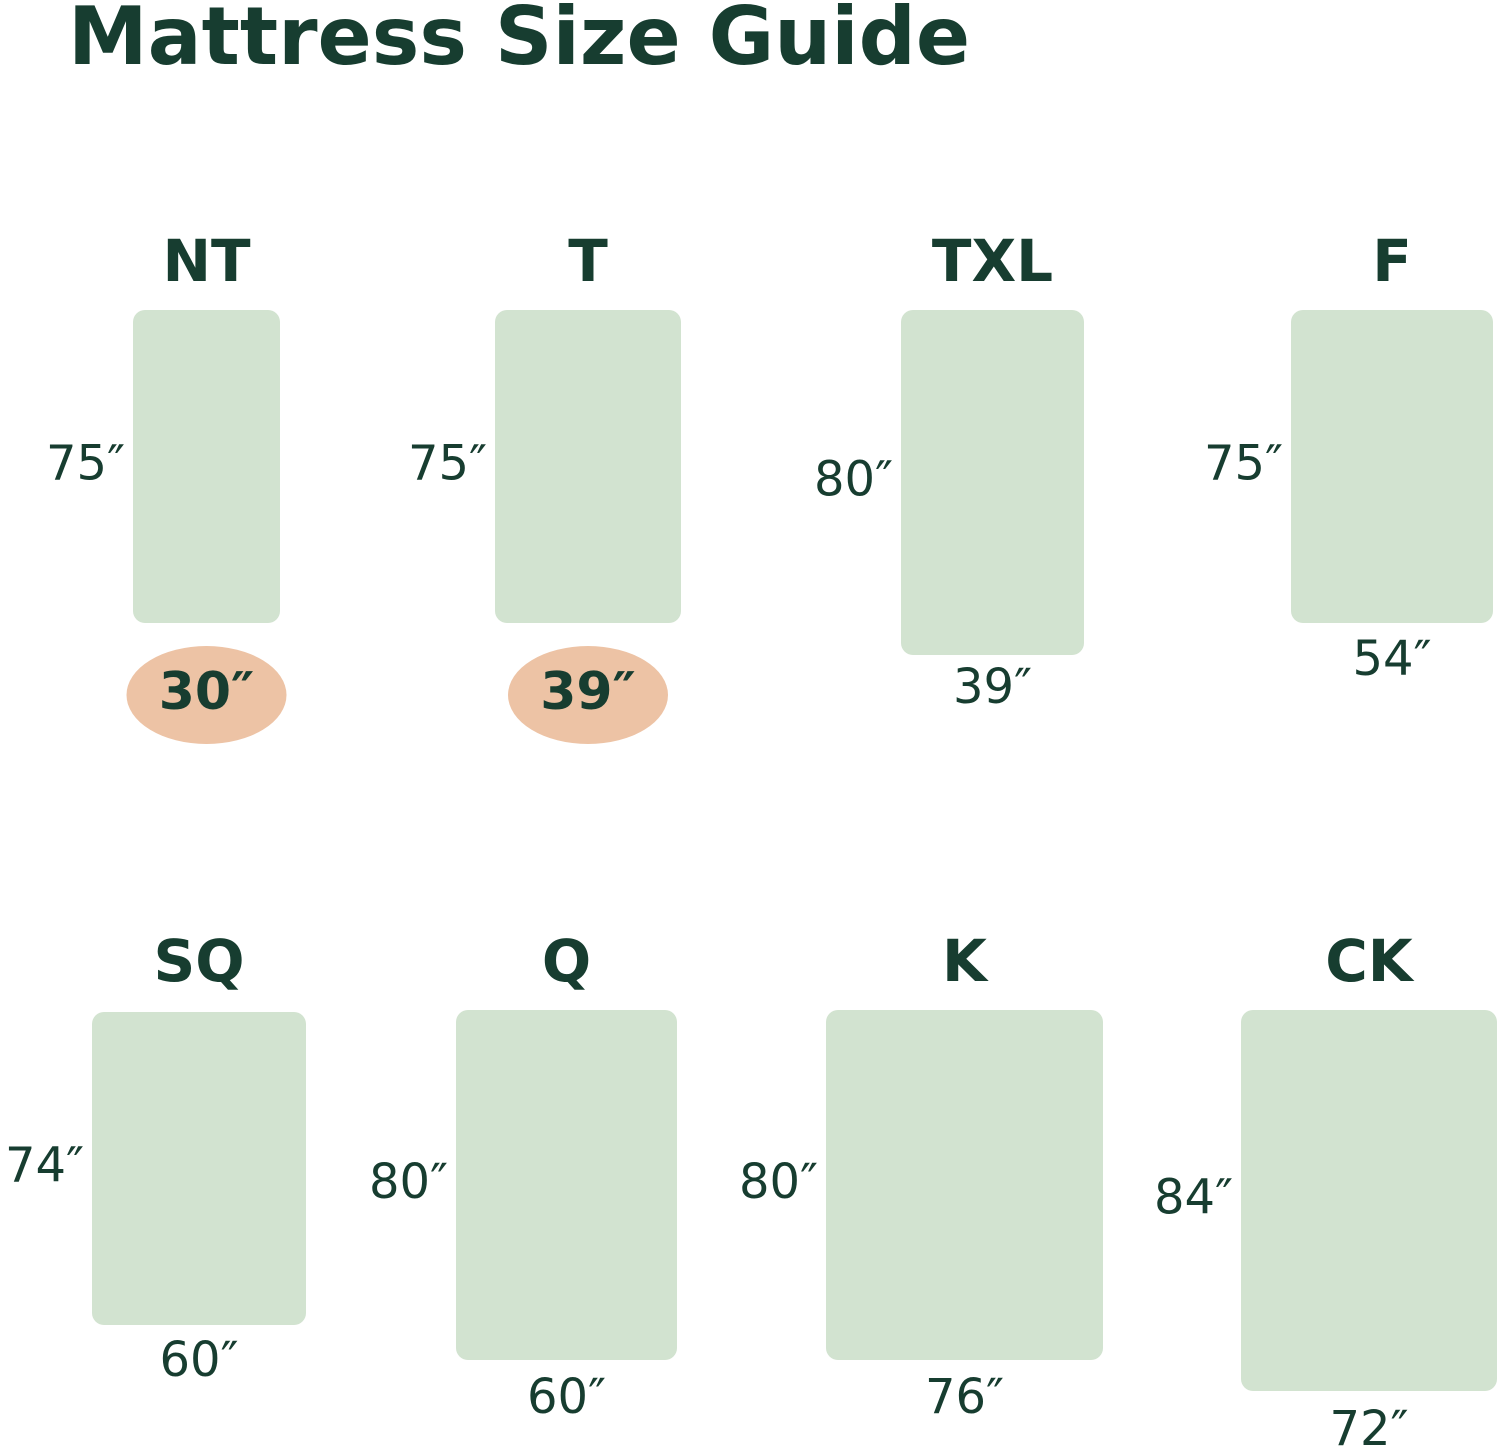 This screenshot has height=1454, width=1500. What do you see at coordinates (992, 261) in the screenshot?
I see `size-name: TXL` at bounding box center [992, 261].